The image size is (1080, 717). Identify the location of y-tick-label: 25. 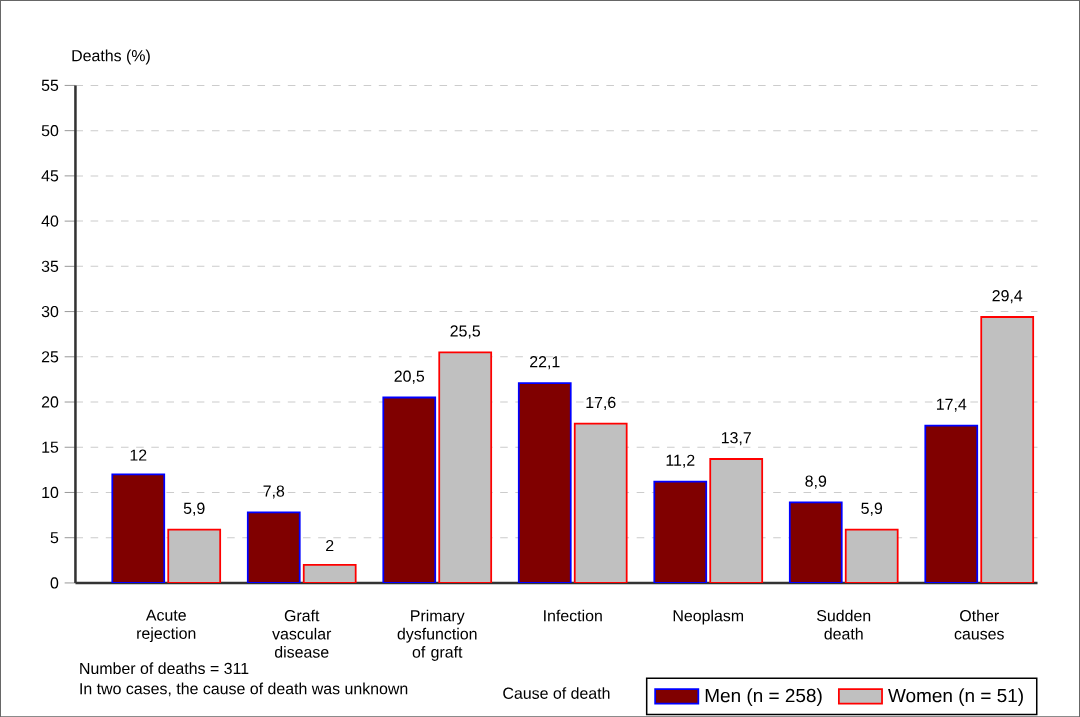
(50, 356).